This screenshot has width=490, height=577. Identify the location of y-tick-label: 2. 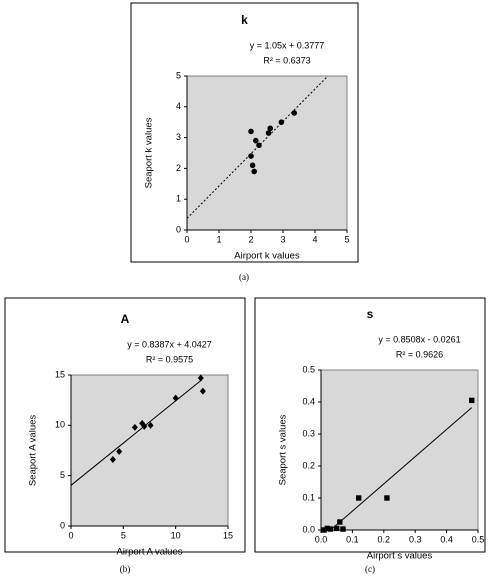
(178, 168).